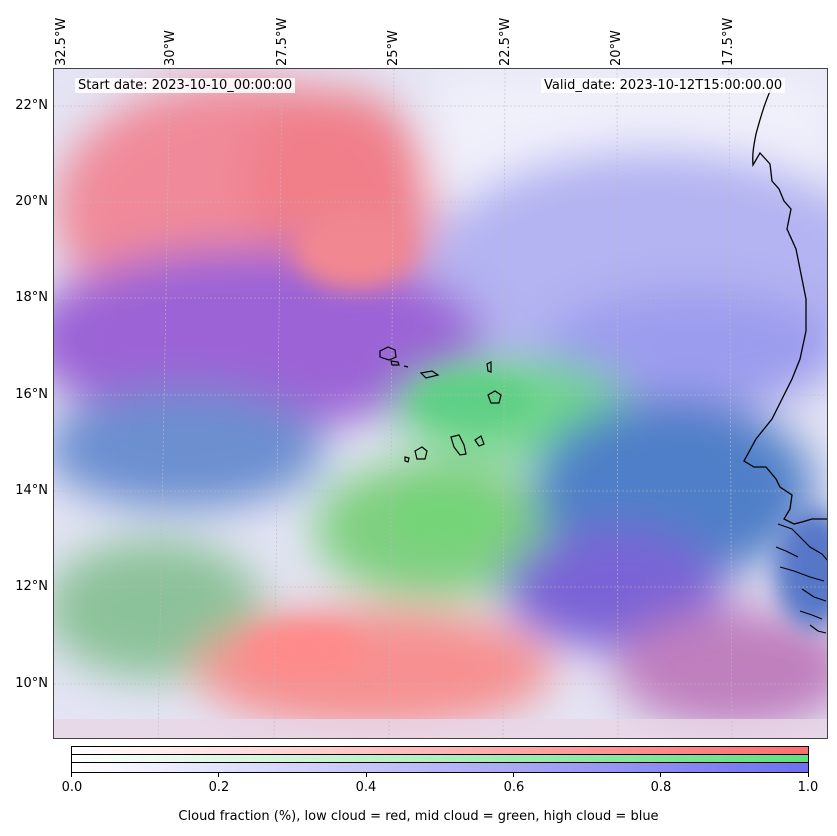 The height and width of the screenshot is (836, 837). I want to click on lon-label-30w: 30°W, so click(170, 48).